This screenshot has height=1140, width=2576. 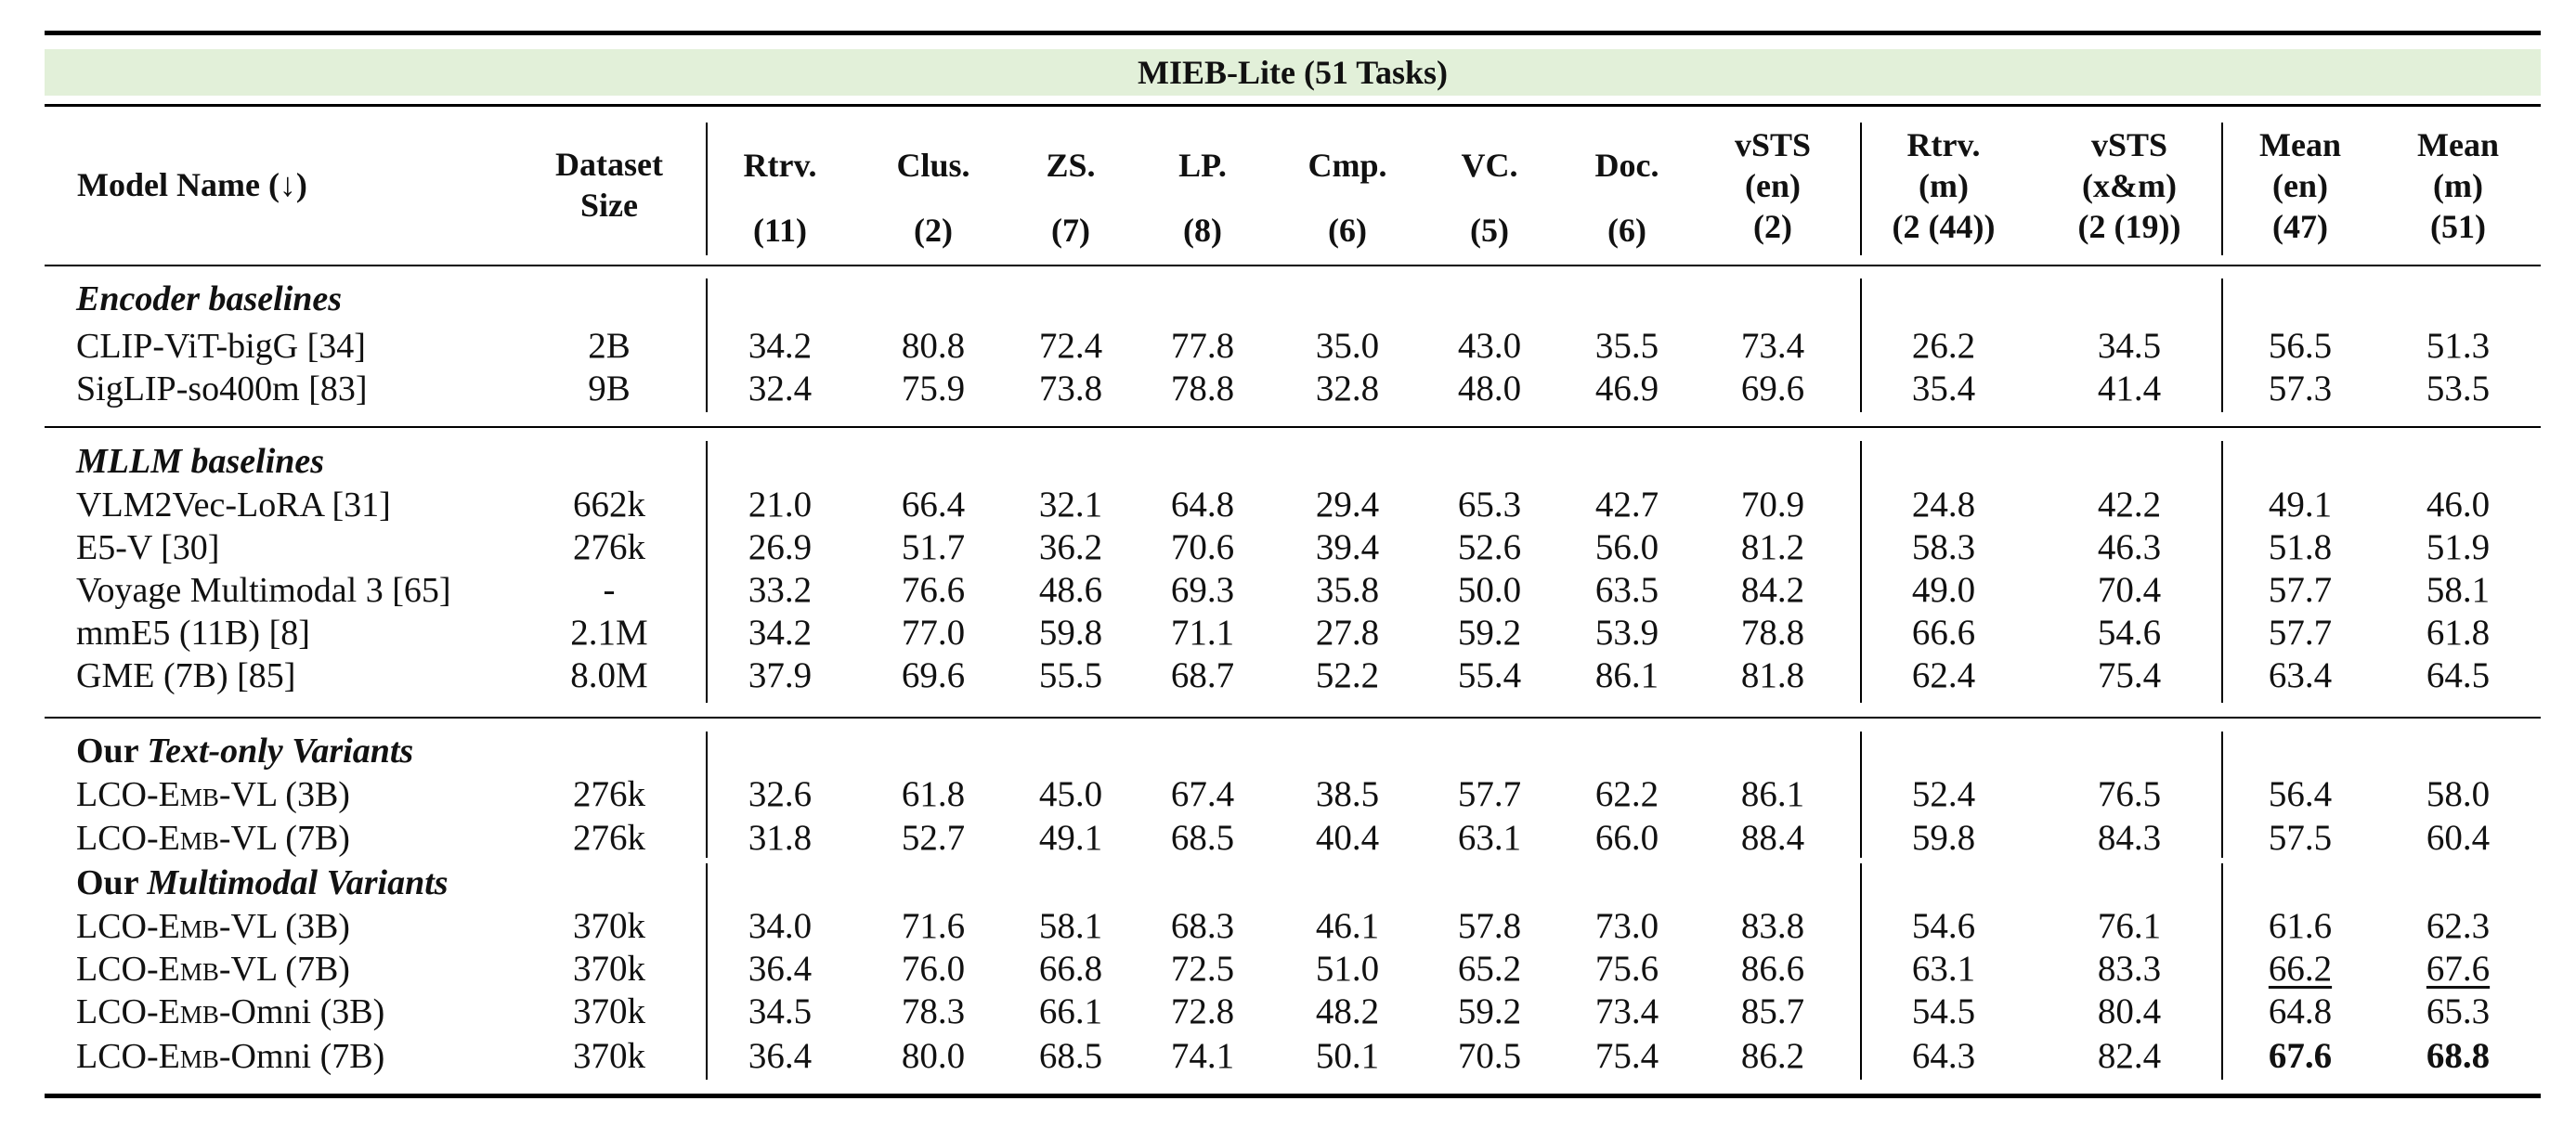 What do you see at coordinates (1944, 346) in the screenshot?
I see `score-cell: 26.2` at bounding box center [1944, 346].